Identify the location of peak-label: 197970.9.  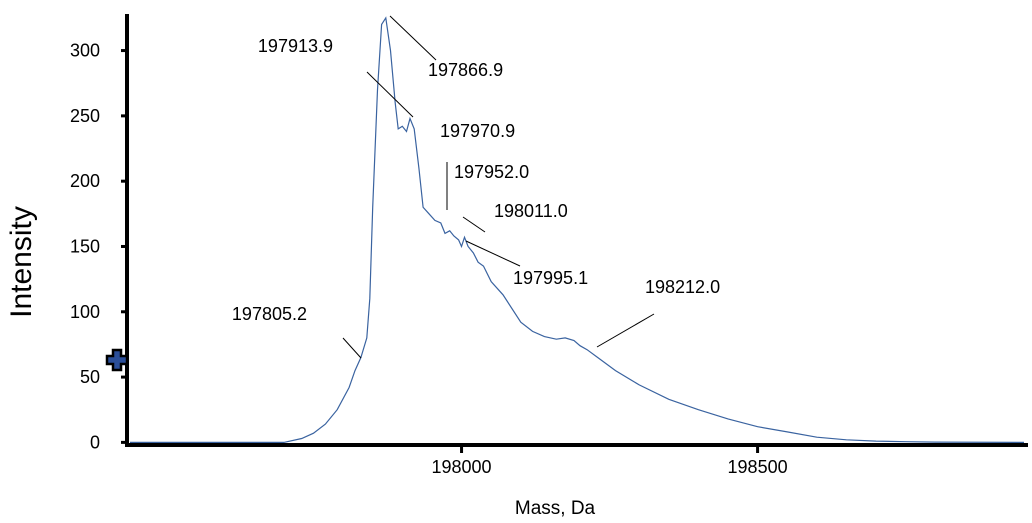
(477, 131).